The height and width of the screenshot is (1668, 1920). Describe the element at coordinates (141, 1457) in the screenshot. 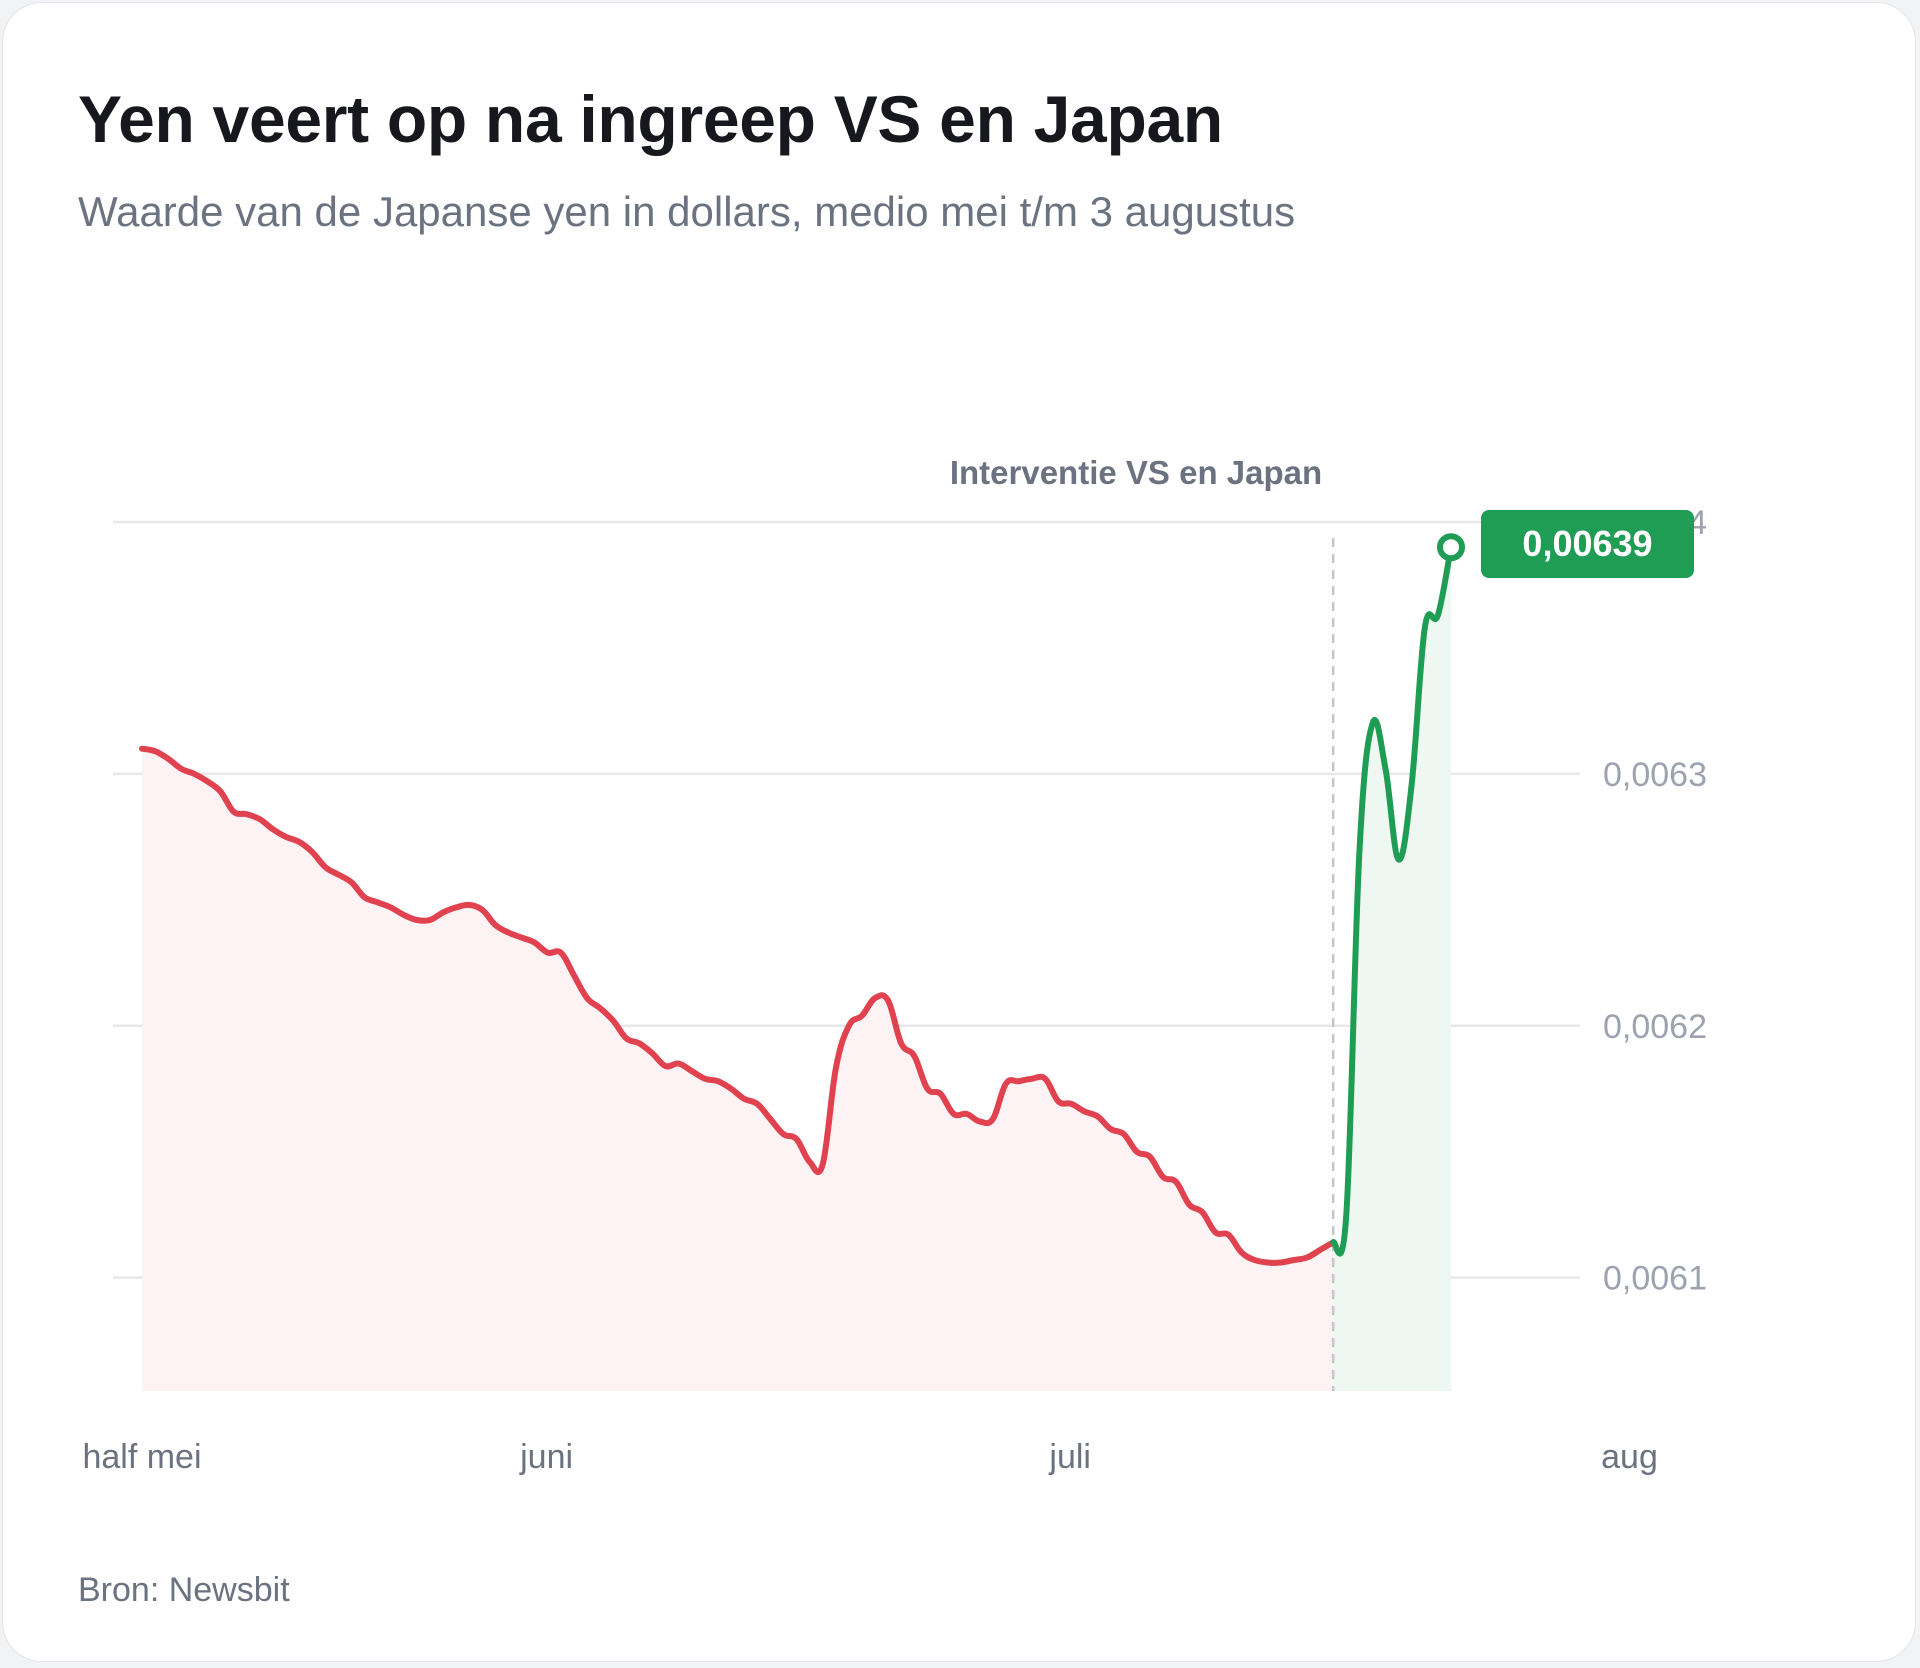

I see `x-tick-label-0: half mei` at that location.